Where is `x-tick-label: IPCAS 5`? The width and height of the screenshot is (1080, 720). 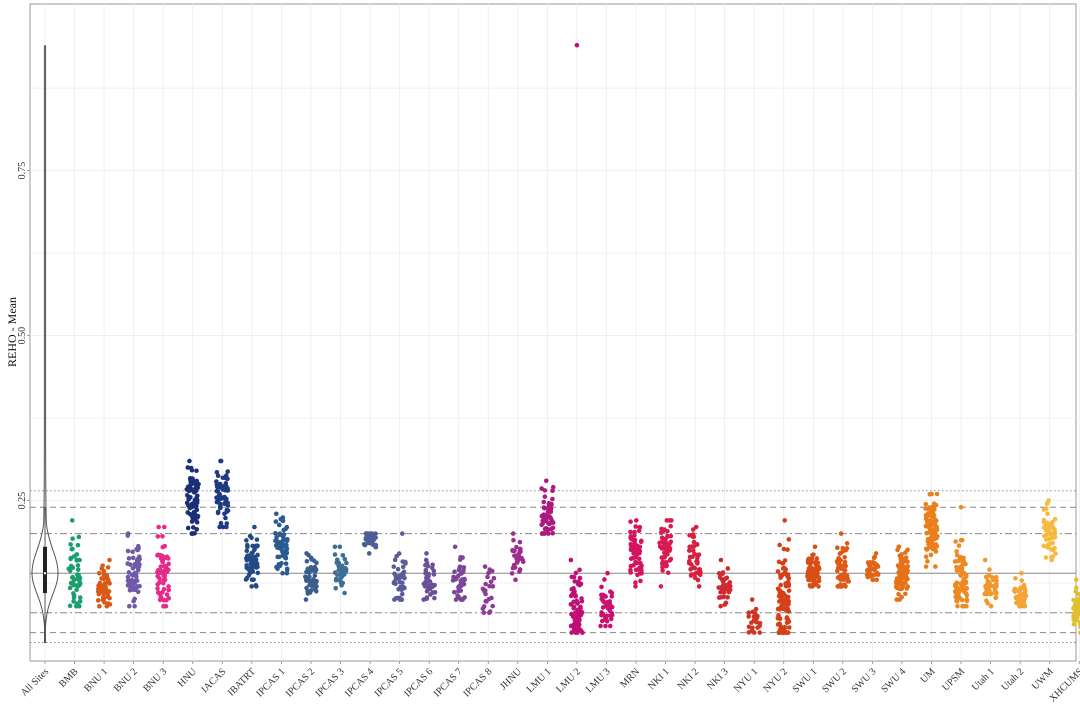
x-tick-label: IPCAS 5 is located at coordinates (389, 682).